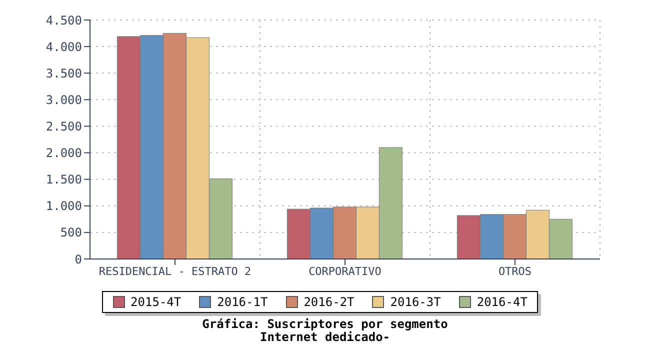 The width and height of the screenshot is (650, 350). I want to click on legend-label: 2016-3T, so click(415, 302).